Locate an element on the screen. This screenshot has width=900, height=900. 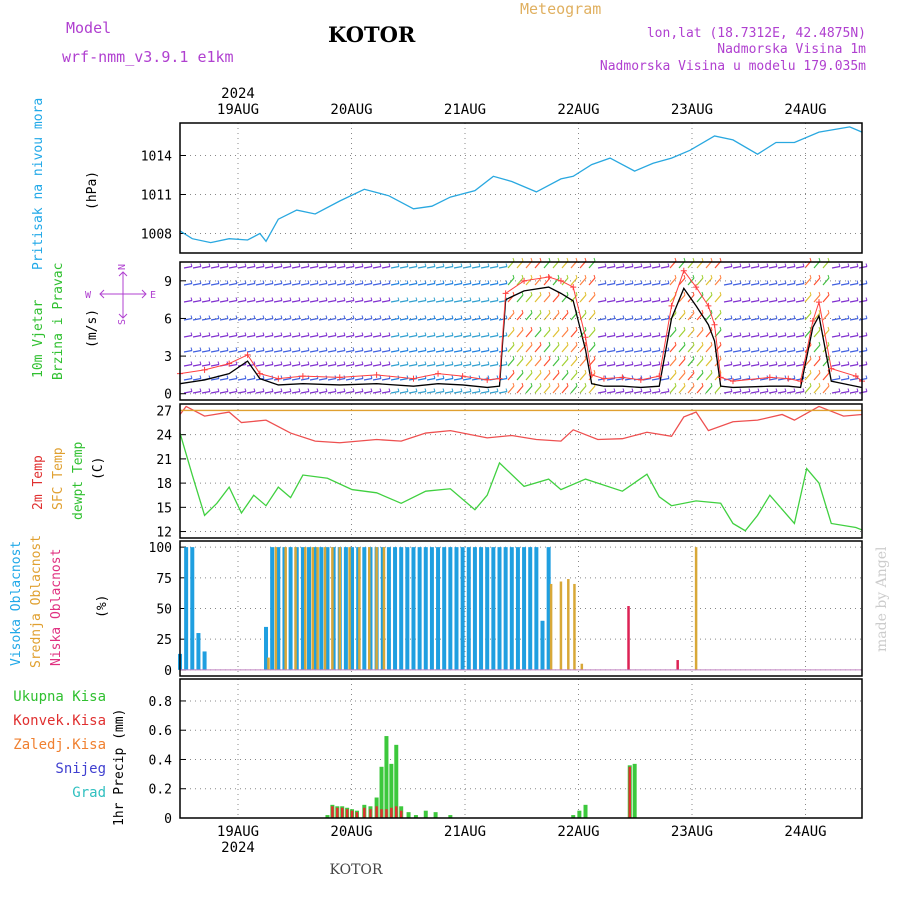
panel-wind: 0 3 6 9 is located at coordinates (516, 330).